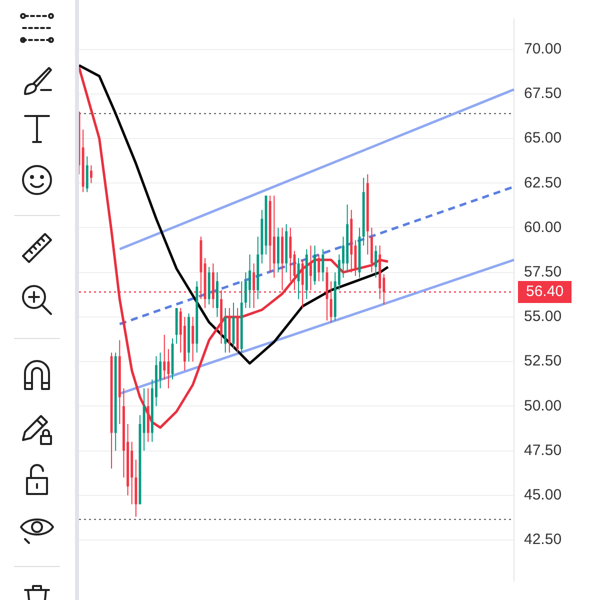  I want to click on y-tick-label: 52.50, so click(543, 361).